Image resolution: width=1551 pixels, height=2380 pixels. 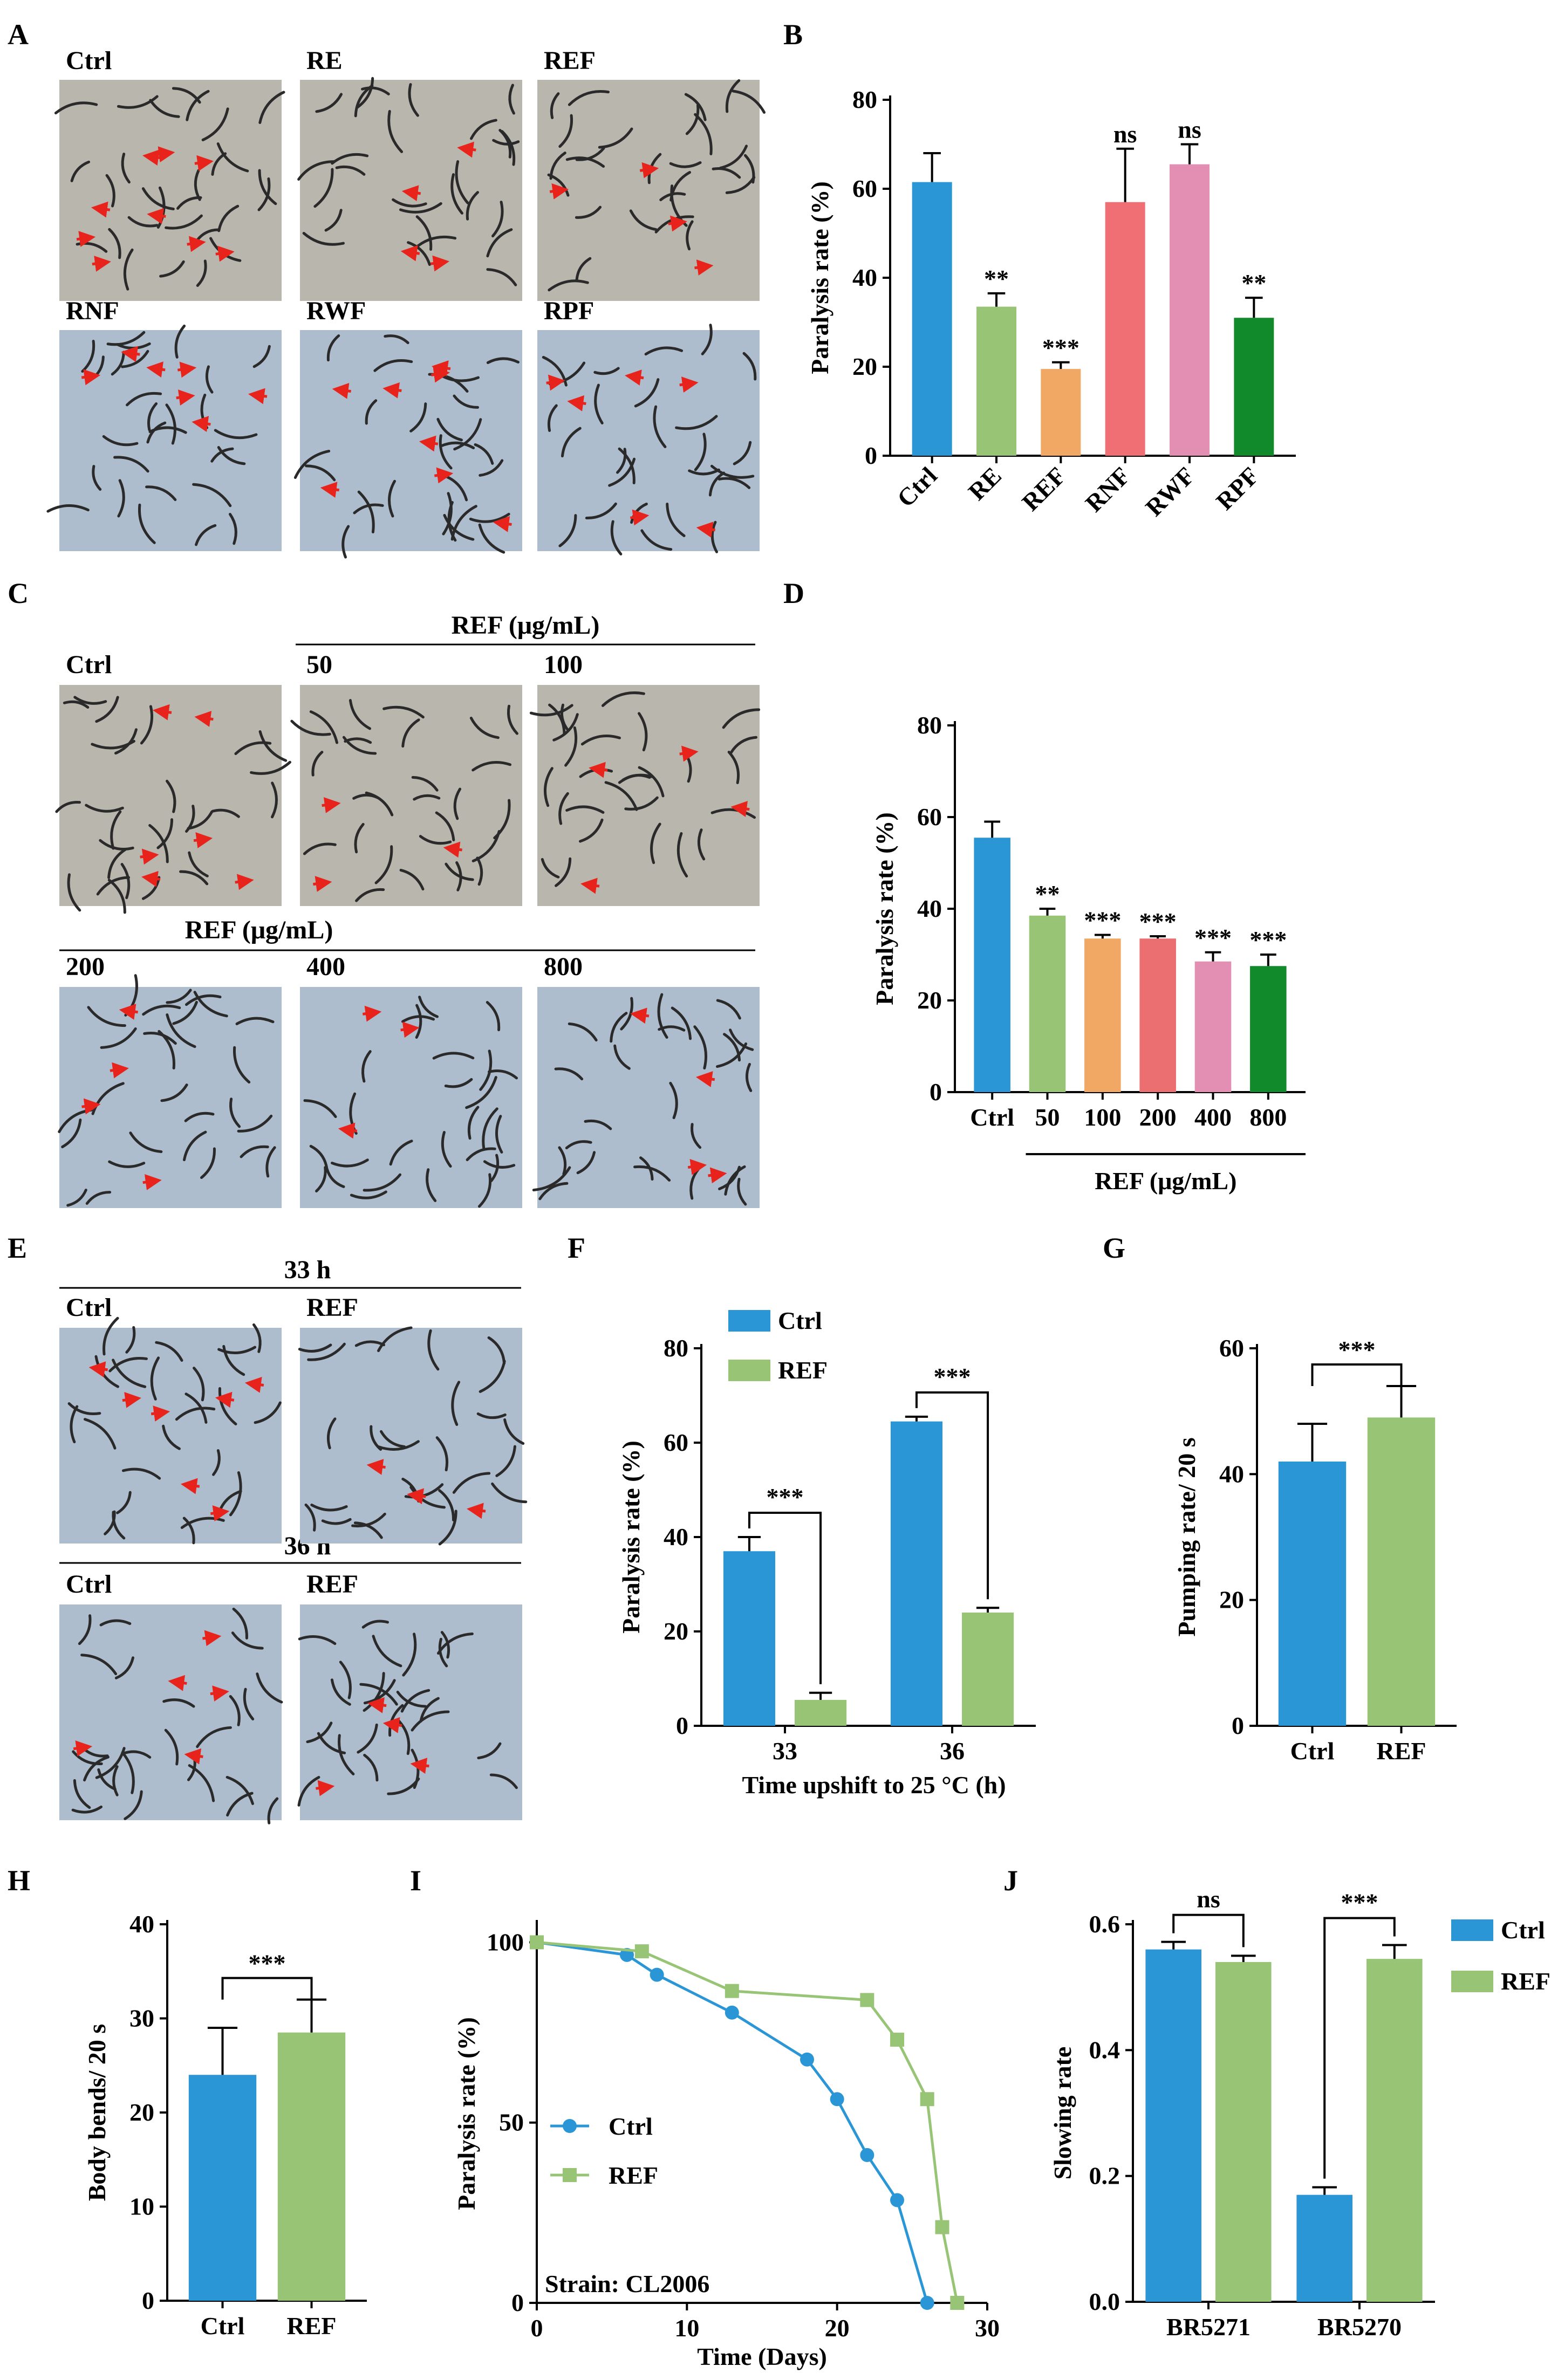 What do you see at coordinates (570, 2175) in the screenshot?
I see `legend-marker` at bounding box center [570, 2175].